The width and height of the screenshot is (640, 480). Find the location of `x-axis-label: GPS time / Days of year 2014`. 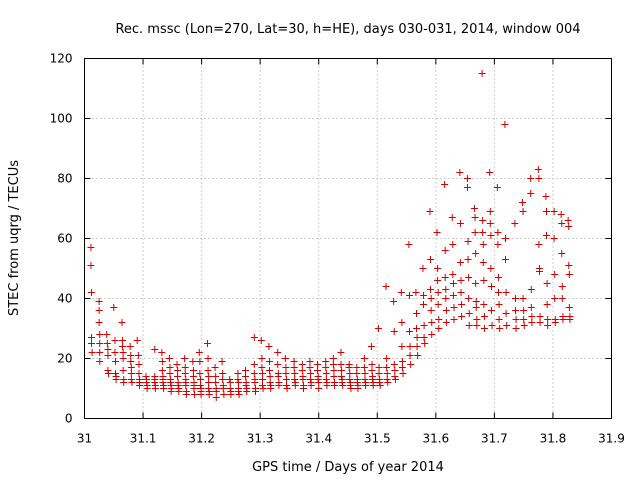

x-axis-label: GPS time / Days of year 2014 is located at coordinates (348, 467).